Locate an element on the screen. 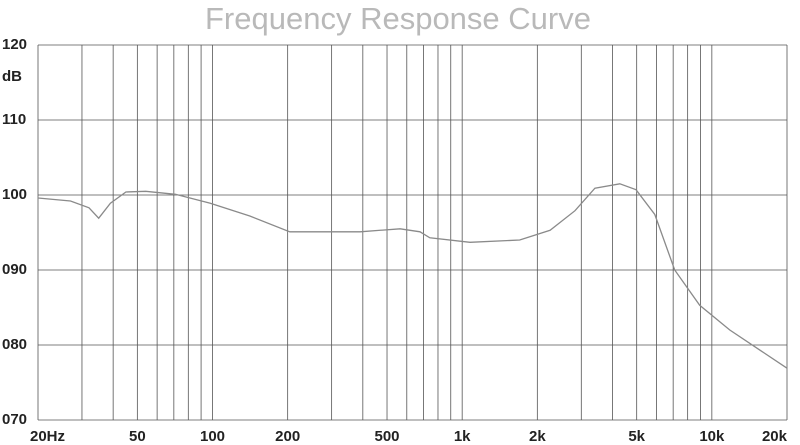  x-tick-label: 200 is located at coordinates (287, 436).